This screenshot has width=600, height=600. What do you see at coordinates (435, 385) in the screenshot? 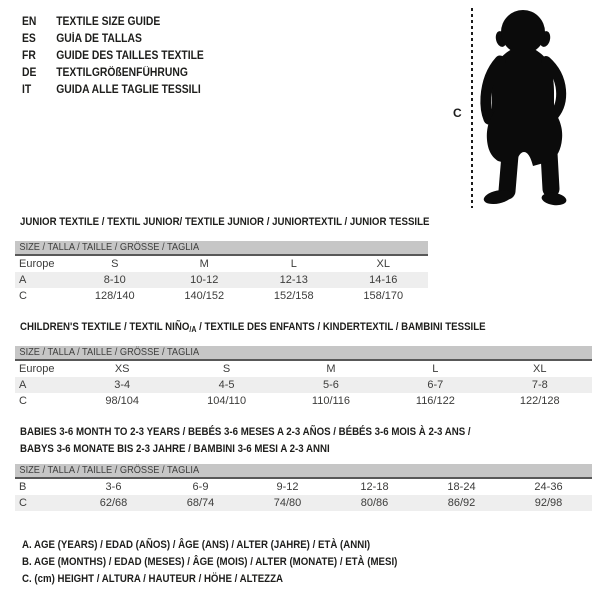
I see `size-cell: 6-7` at bounding box center [435, 385].